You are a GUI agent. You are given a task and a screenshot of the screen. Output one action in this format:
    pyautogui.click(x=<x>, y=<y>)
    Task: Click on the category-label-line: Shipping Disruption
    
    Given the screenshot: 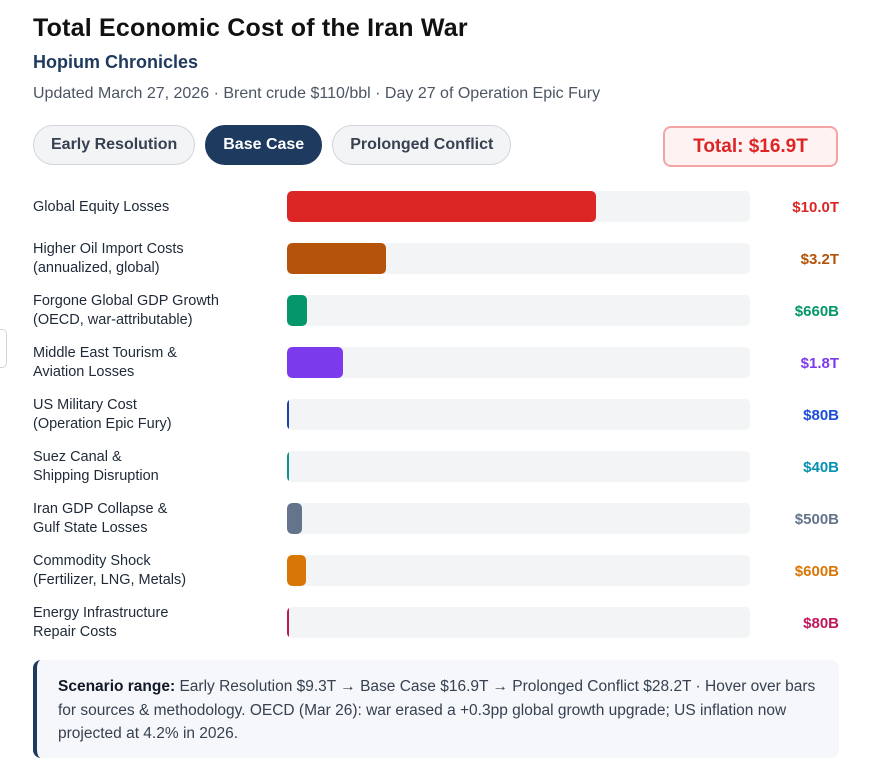 What is the action you would take?
    pyautogui.click(x=96, y=476)
    